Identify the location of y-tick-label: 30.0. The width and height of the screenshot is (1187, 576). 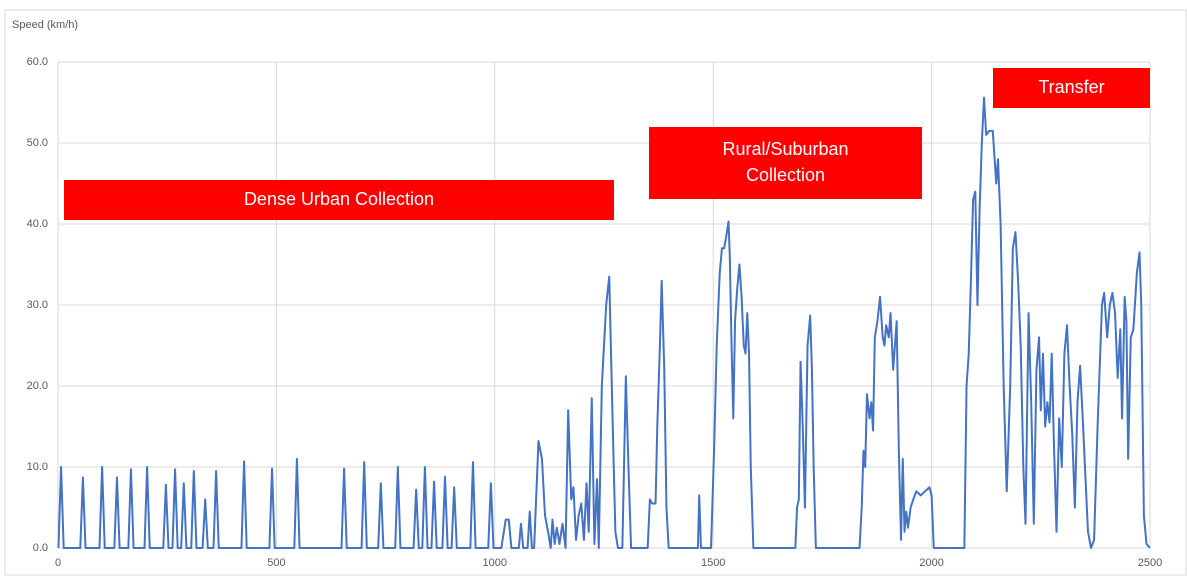
(37, 305).